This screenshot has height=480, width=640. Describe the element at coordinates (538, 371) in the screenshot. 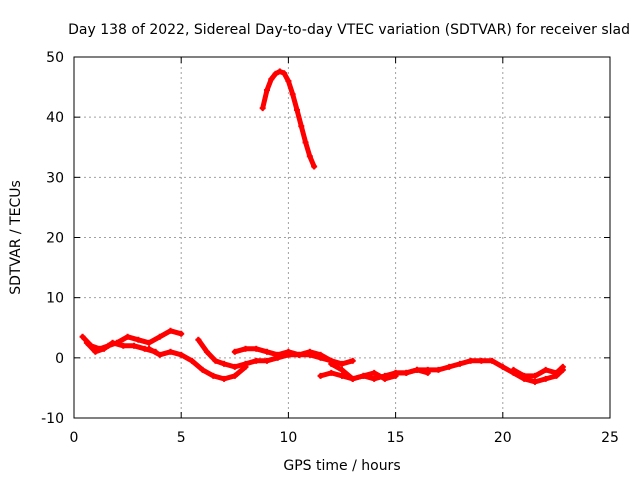

I see `series-sat-j` at that location.